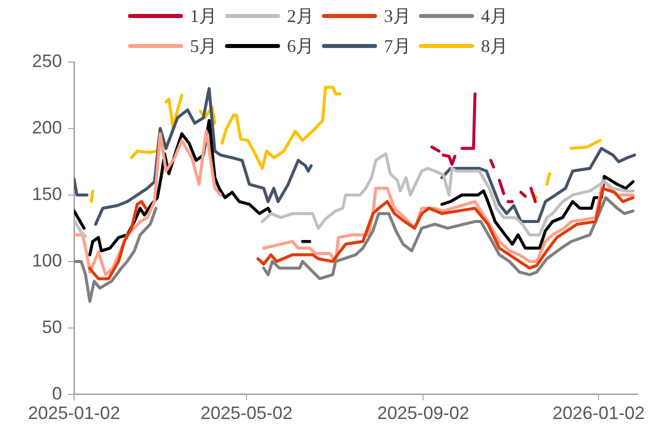  Describe the element at coordinates (598, 413) in the screenshot. I see `x-tick-label: 2026-01-02` at that location.